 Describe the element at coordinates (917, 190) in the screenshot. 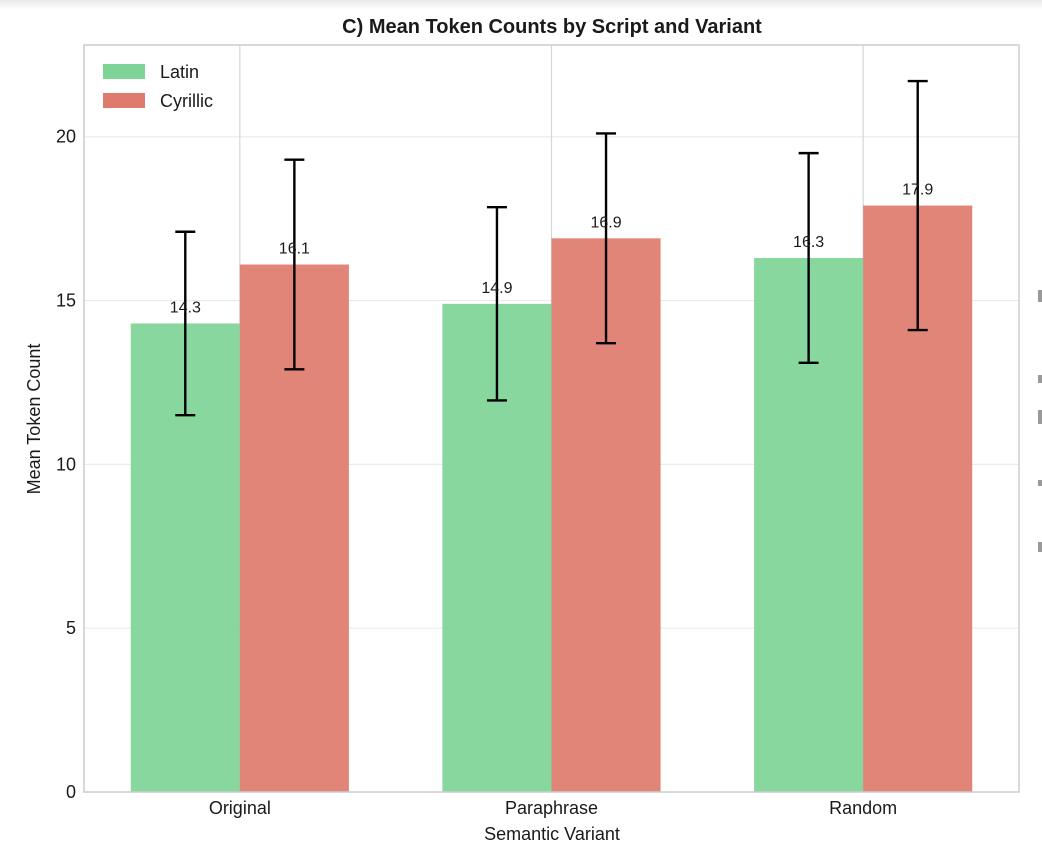

I see `data-label: 17.9` at that location.